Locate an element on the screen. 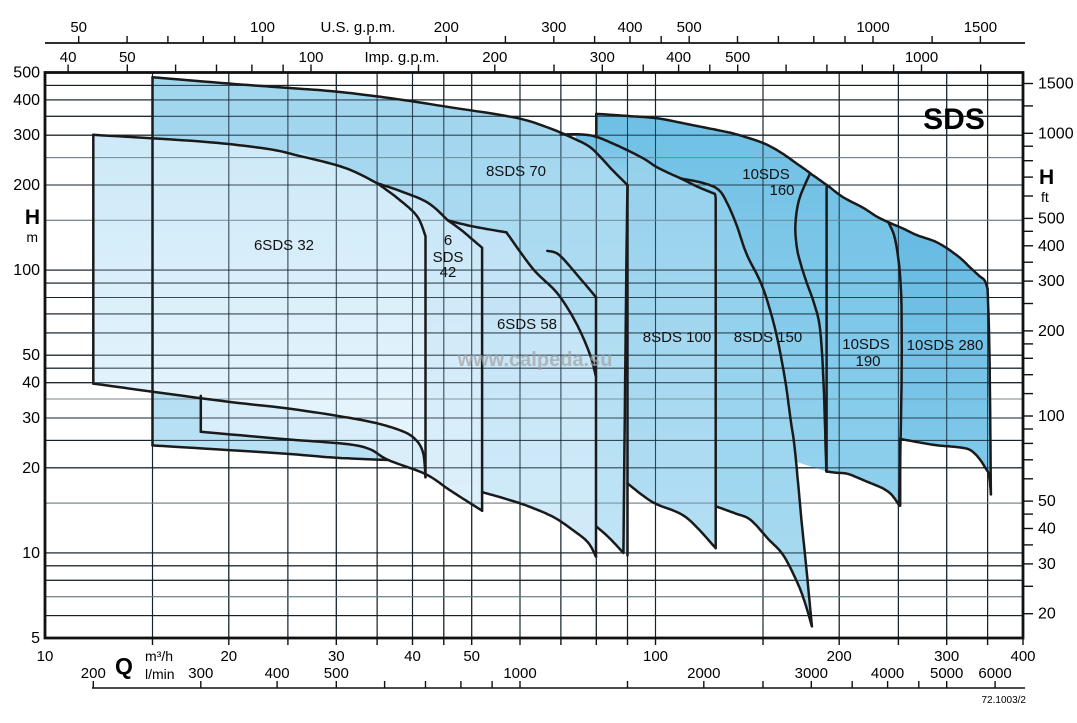 The width and height of the screenshot is (1077, 723). svg-text: 5000 is located at coordinates (946, 673).